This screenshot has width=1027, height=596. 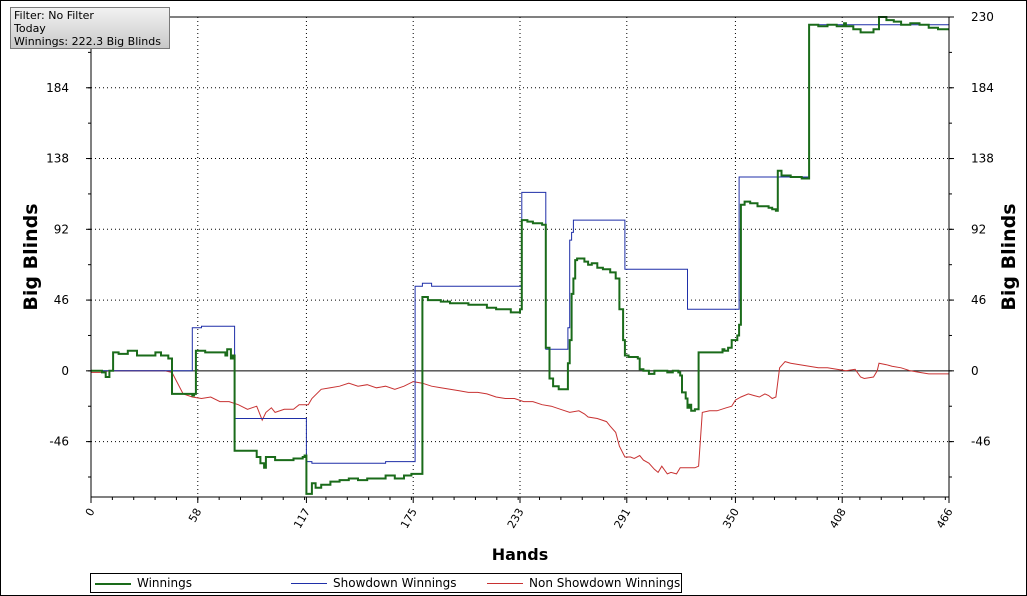 I want to click on x-tick-label: 466, so click(x=945, y=518).